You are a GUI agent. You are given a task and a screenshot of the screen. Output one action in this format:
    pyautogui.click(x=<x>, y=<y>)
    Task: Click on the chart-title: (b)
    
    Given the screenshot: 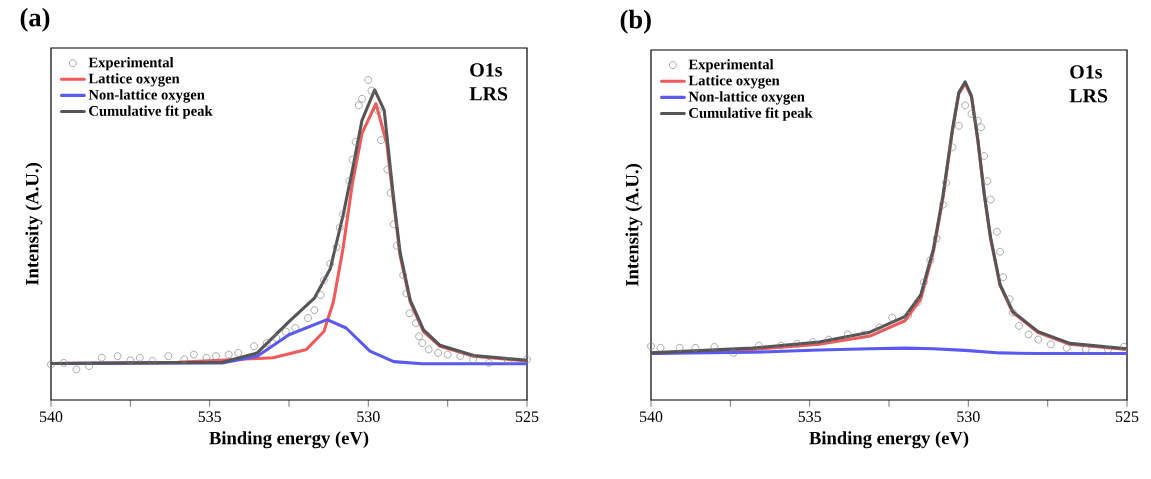 What is the action you would take?
    pyautogui.click(x=635, y=21)
    